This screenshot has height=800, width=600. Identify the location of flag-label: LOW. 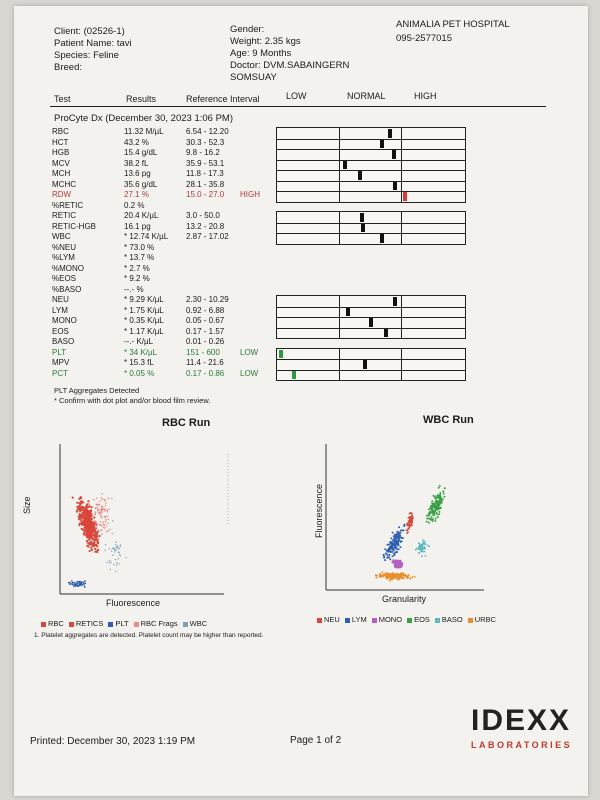
(249, 352).